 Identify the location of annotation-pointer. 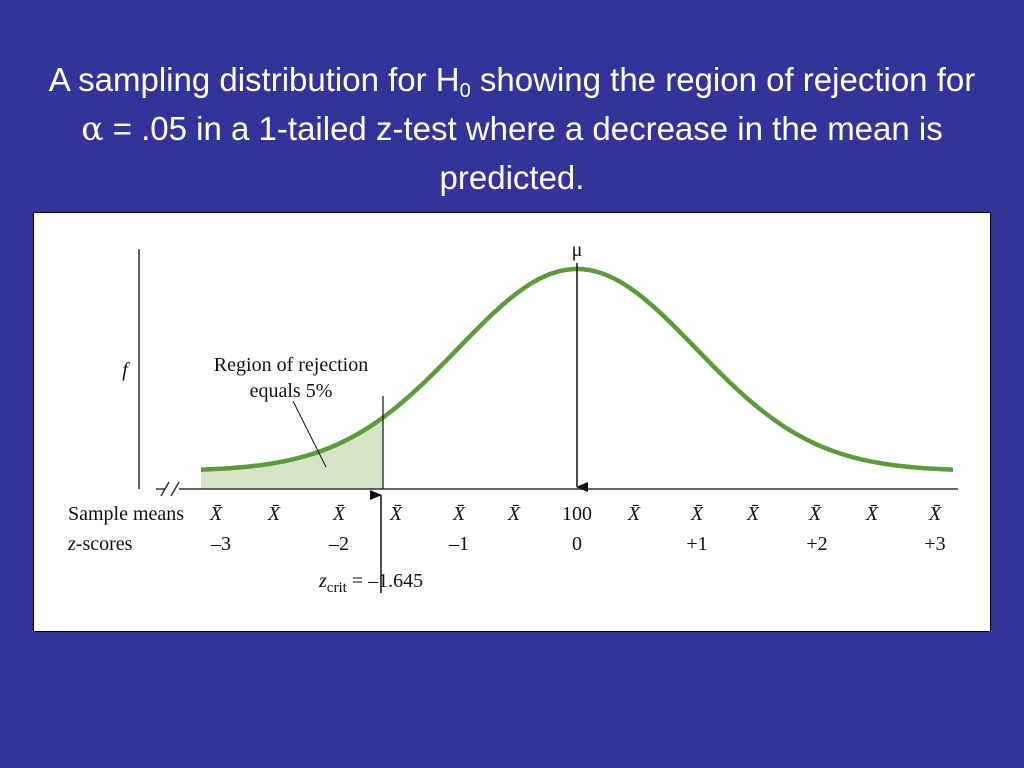
(309, 434).